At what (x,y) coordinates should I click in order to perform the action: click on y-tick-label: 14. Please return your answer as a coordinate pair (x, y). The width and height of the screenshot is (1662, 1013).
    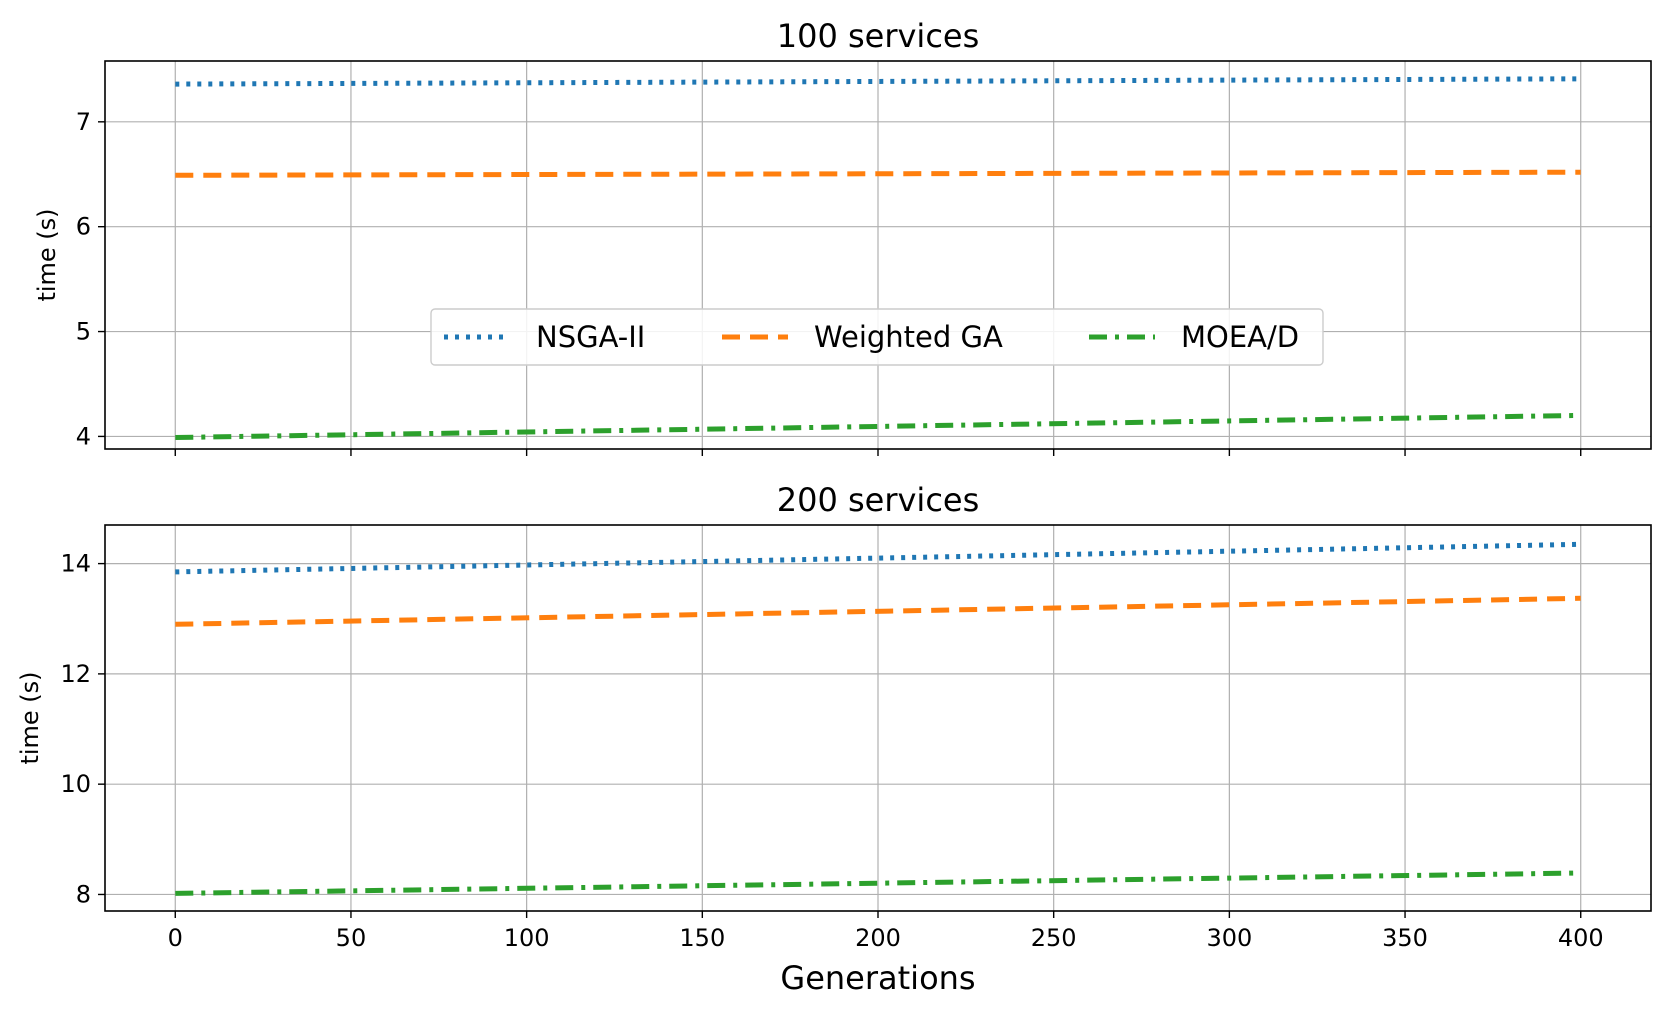
    Looking at the image, I should click on (75, 564).